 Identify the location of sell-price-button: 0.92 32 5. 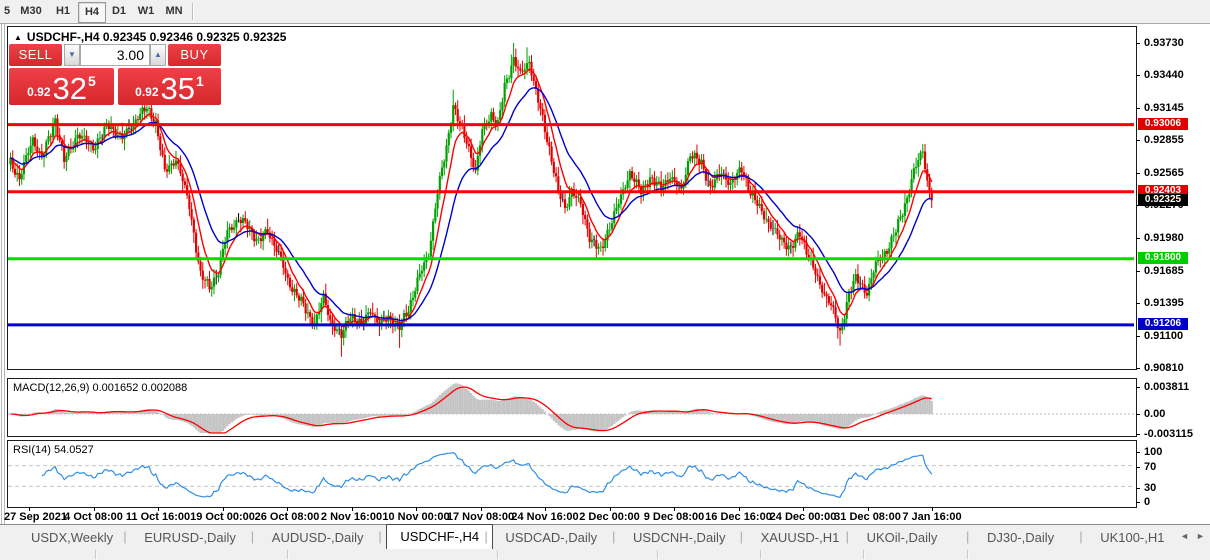
(61, 86).